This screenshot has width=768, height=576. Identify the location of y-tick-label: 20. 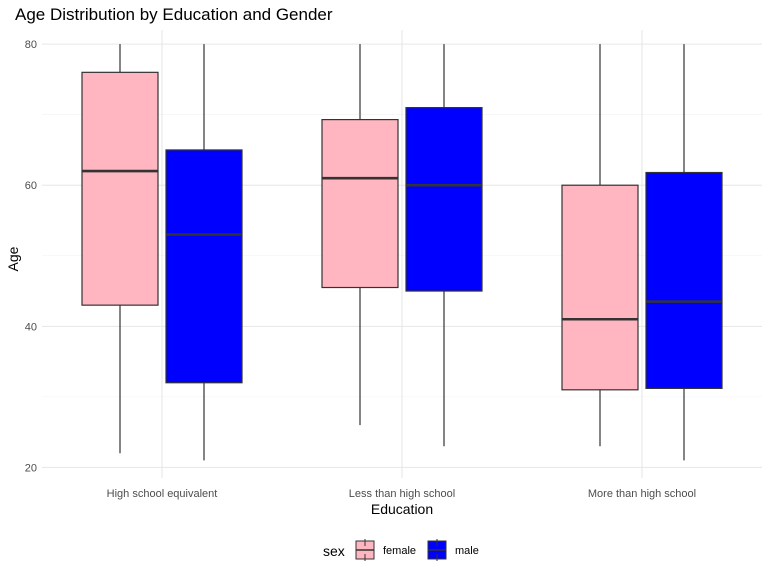
(31, 468).